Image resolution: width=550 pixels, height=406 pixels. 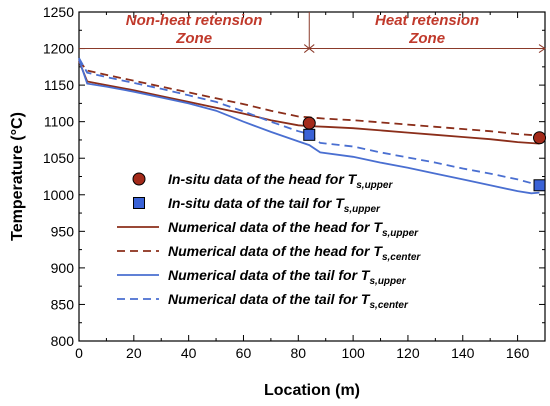 I want to click on y-tick-label: 800, so click(x=63, y=341).